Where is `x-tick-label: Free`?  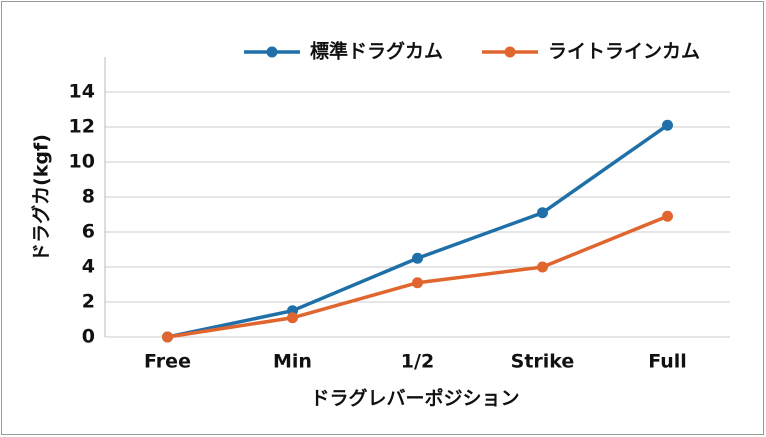
x-tick-label: Free is located at coordinates (167, 362).